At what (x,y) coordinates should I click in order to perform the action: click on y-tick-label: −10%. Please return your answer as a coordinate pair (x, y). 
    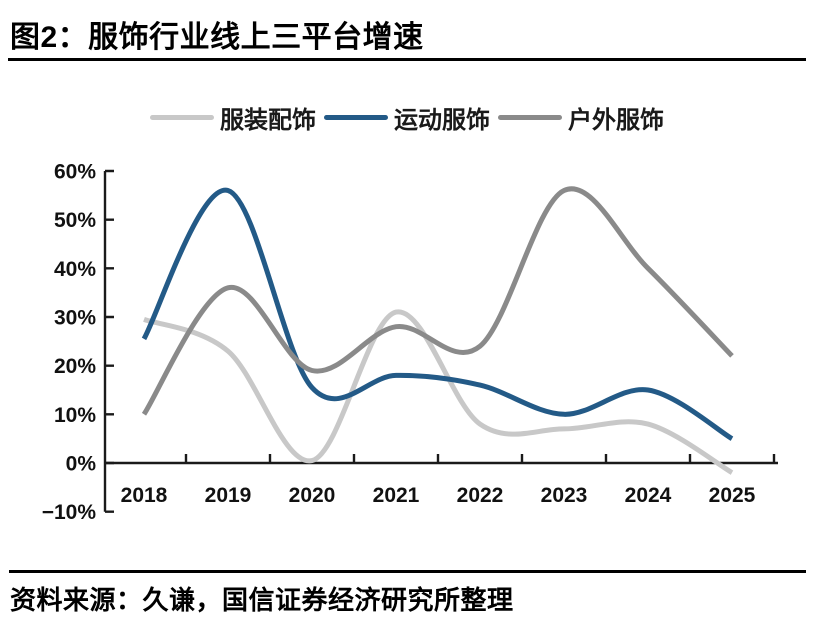
    Looking at the image, I should click on (69, 512).